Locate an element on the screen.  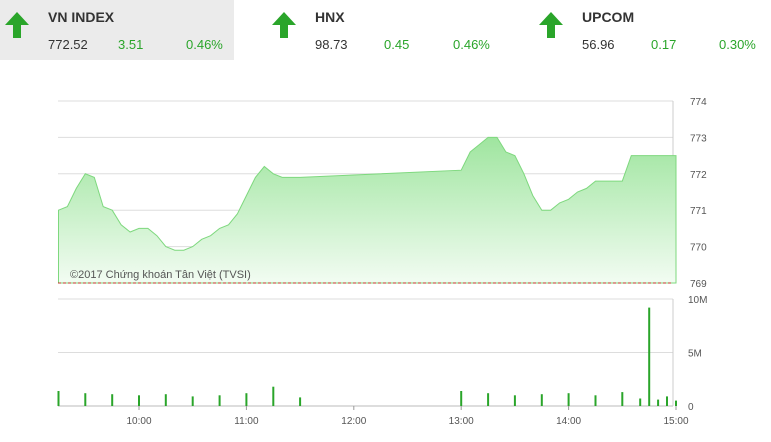
price-y-tick: 773 is located at coordinates (698, 138).